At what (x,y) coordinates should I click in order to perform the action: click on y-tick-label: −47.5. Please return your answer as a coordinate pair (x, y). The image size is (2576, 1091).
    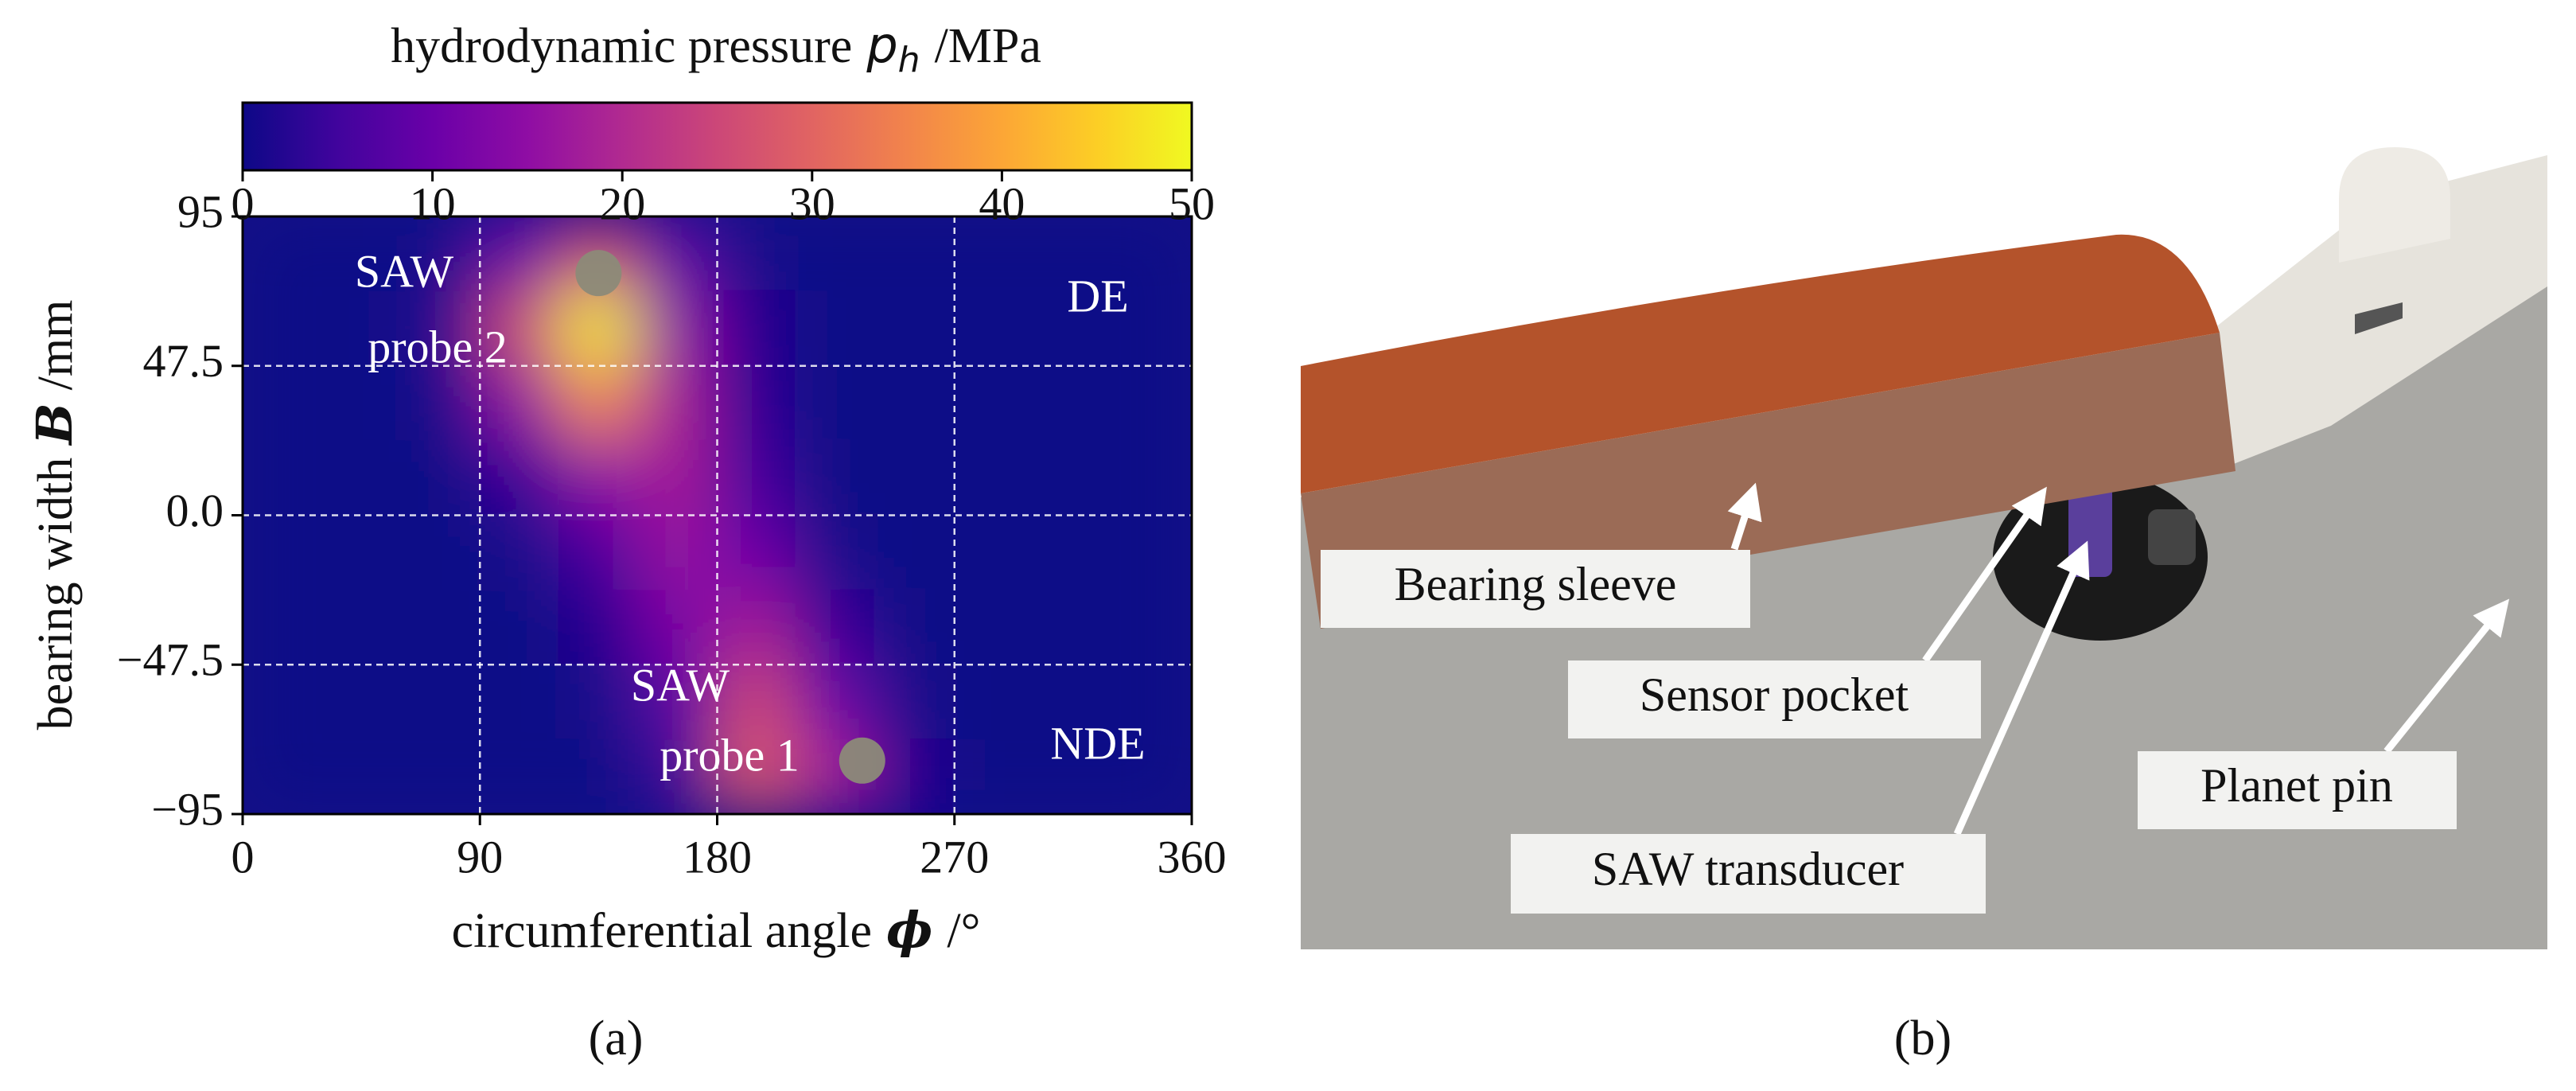
    Looking at the image, I should click on (171, 660).